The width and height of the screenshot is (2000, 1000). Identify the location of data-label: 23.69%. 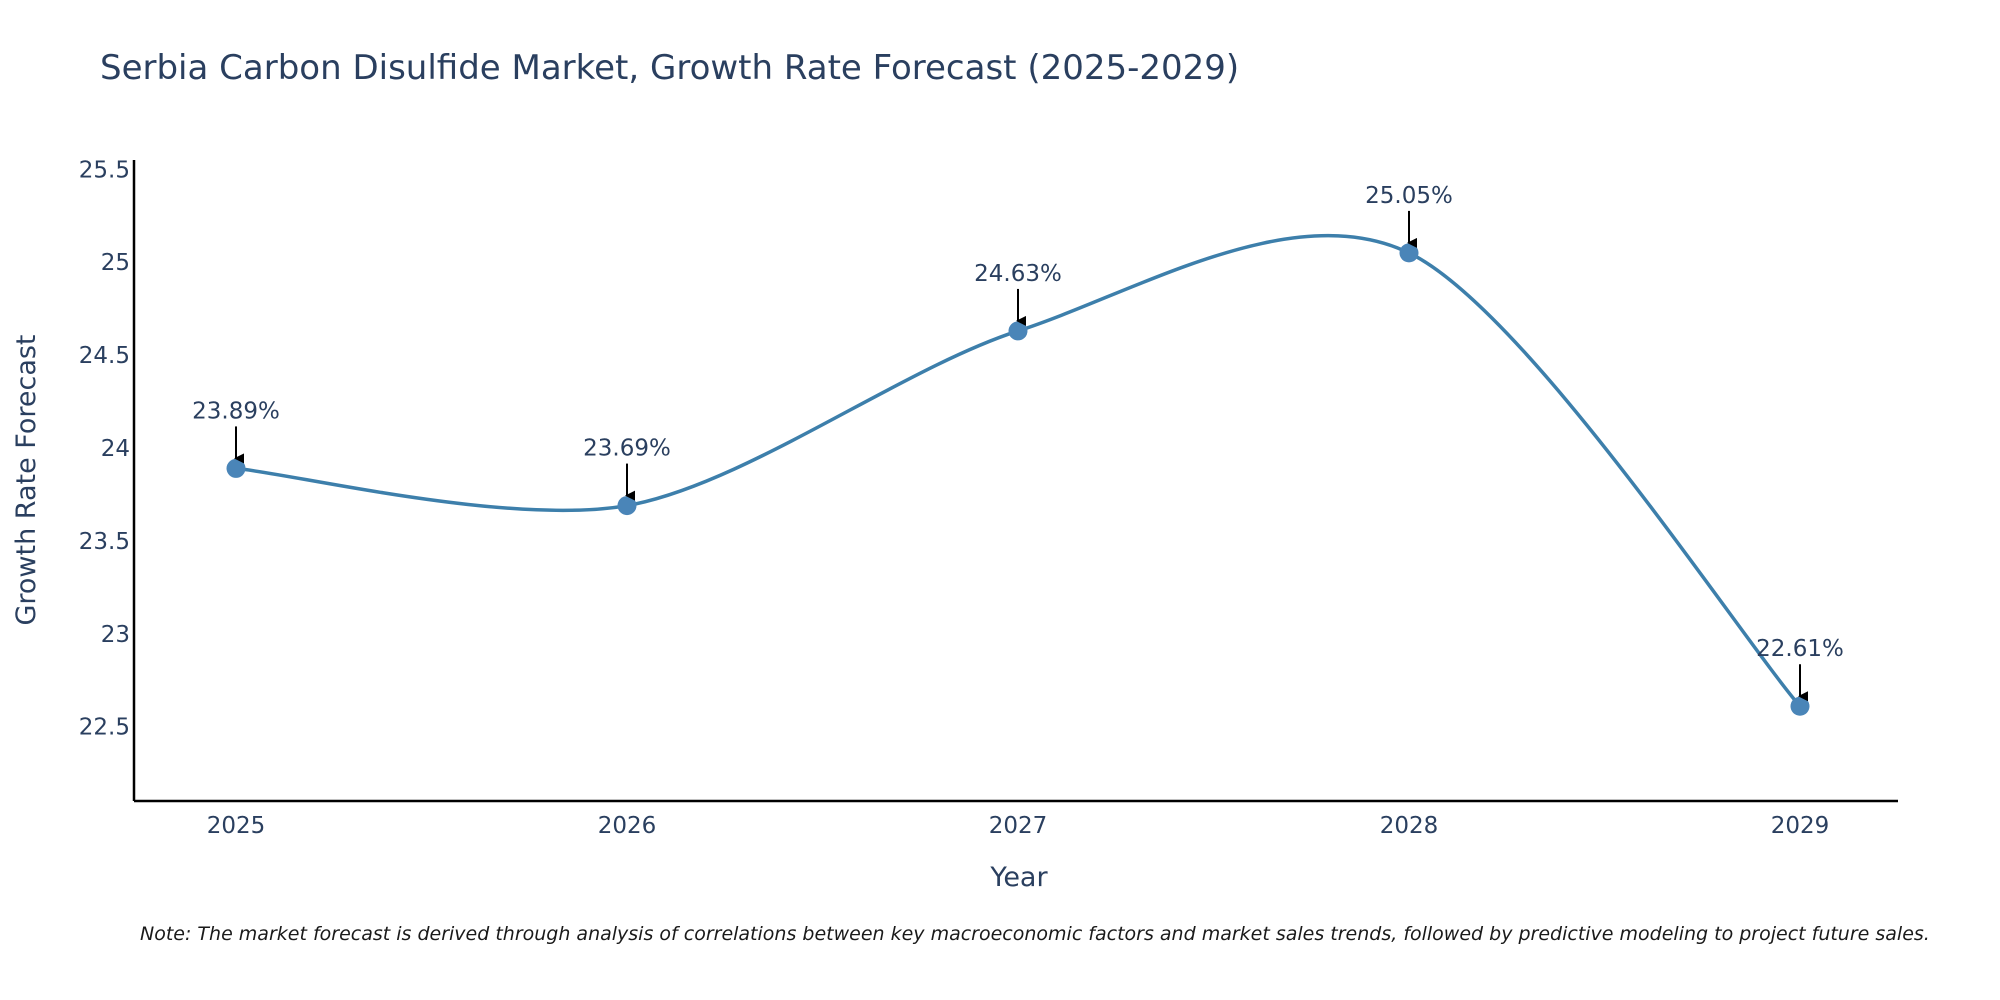
(627, 449).